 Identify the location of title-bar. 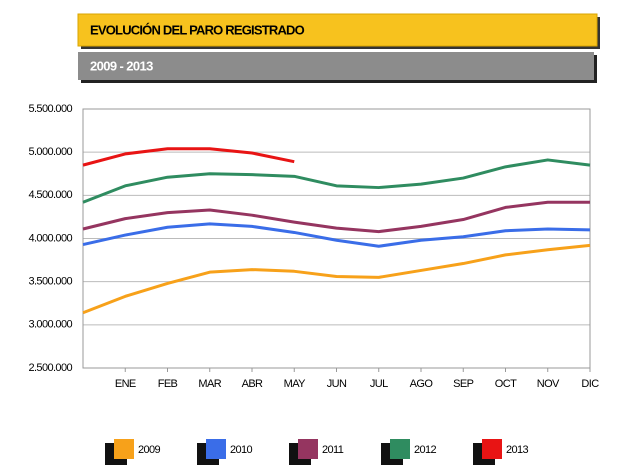
(337, 30).